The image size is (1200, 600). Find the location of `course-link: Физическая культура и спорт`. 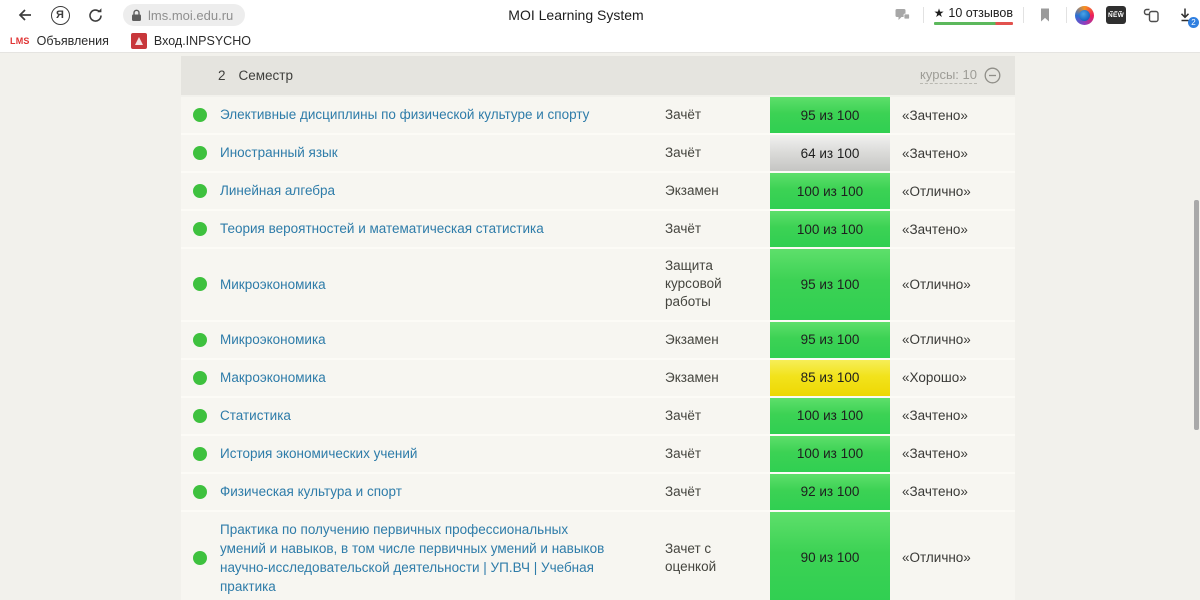

course-link: Физическая культура и спорт is located at coordinates (311, 492).